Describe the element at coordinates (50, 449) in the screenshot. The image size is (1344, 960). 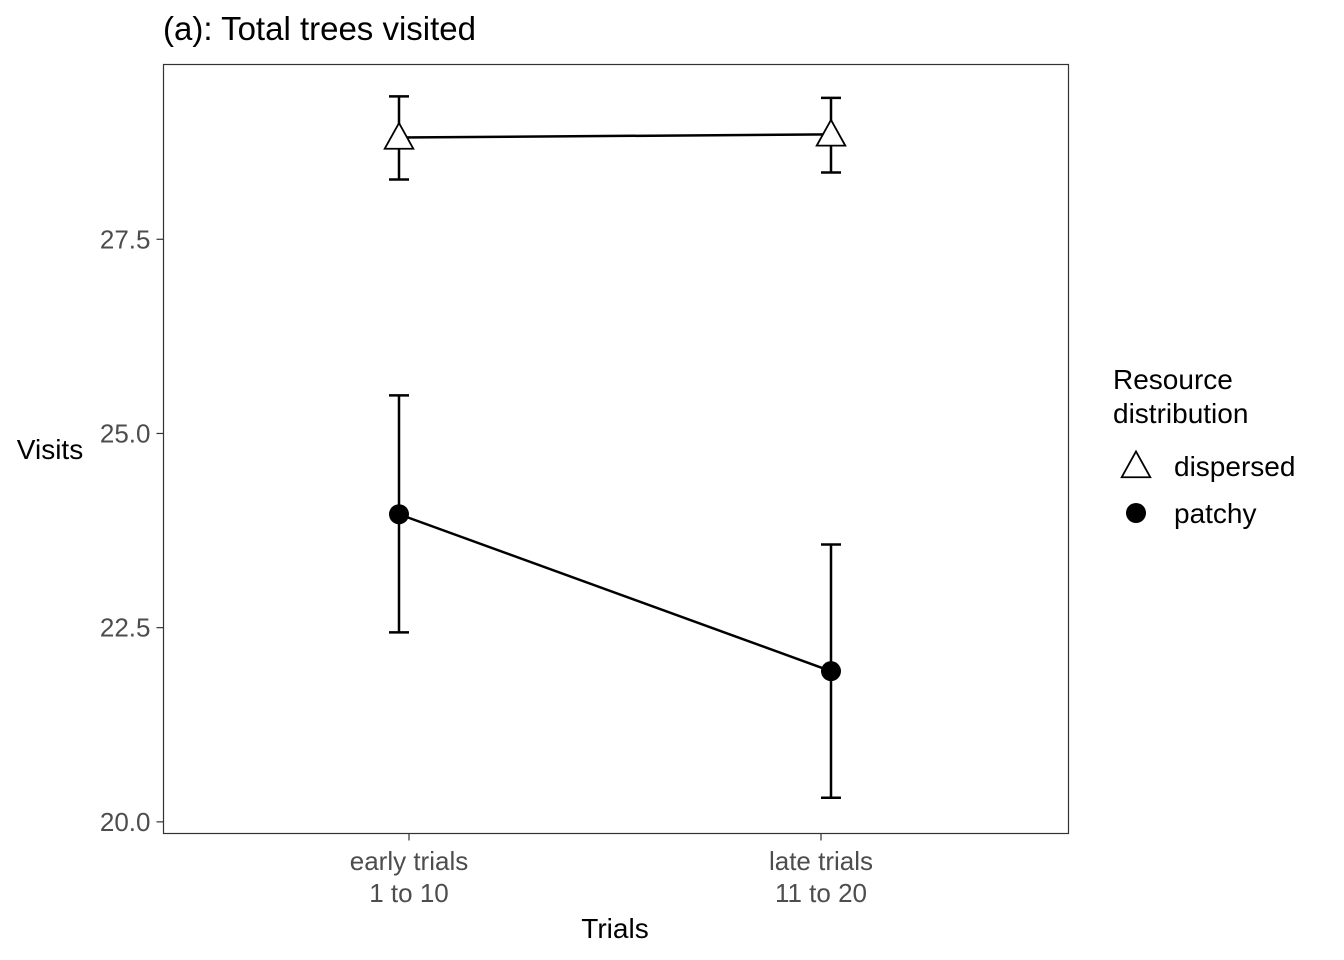
I see `y-axis-title: Visits` at that location.